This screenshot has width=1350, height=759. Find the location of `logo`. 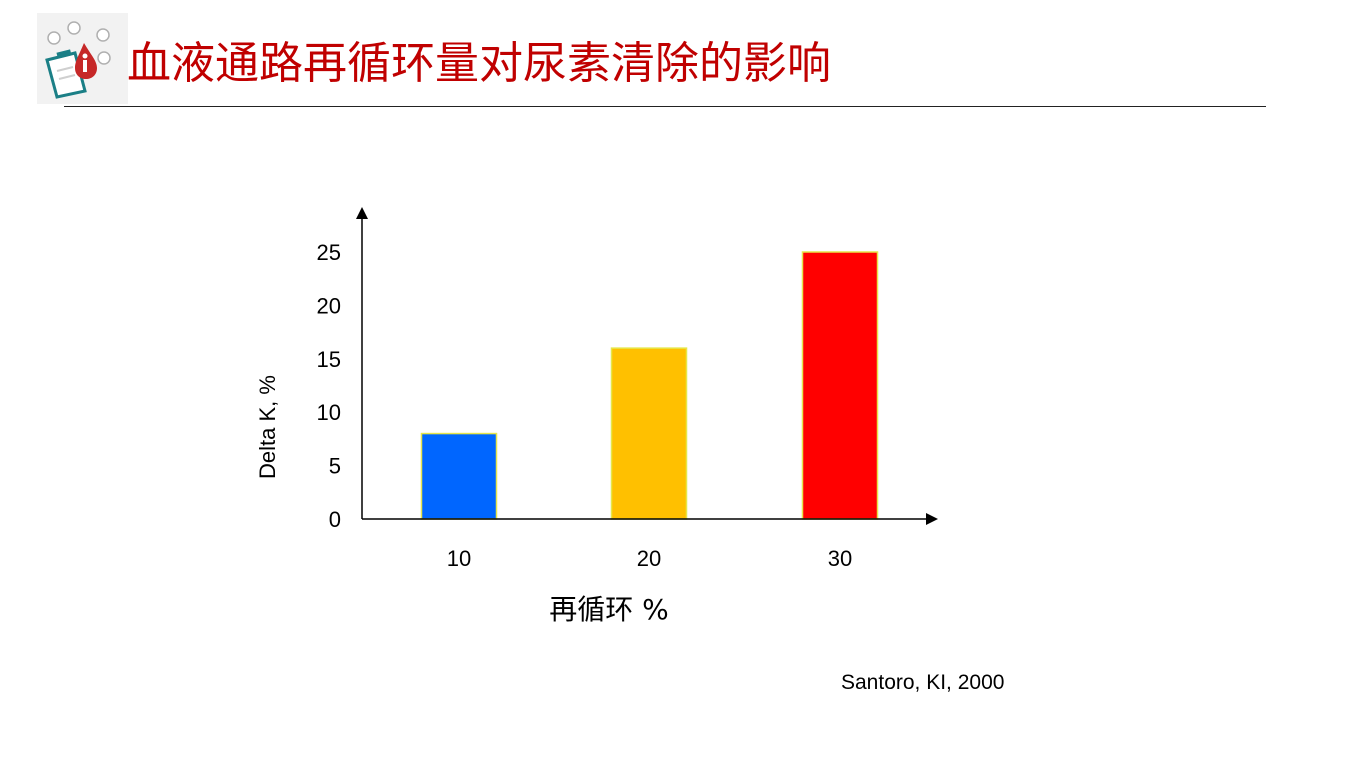

logo is located at coordinates (82, 58).